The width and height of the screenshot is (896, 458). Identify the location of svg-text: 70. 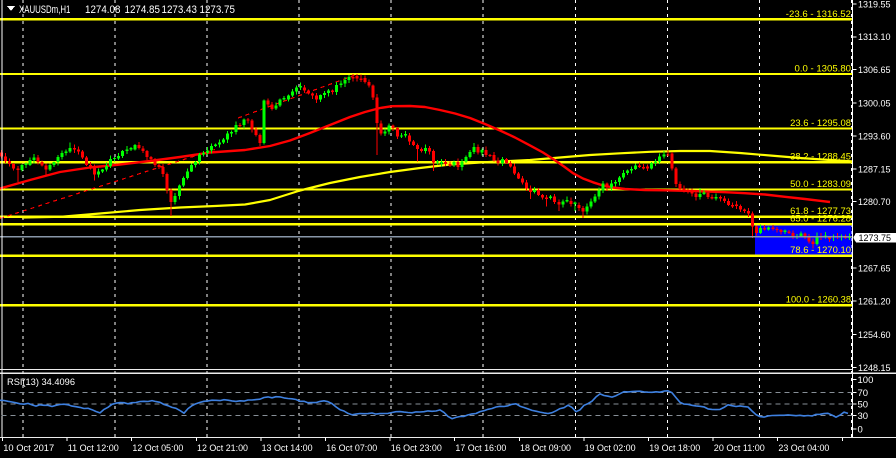
(863, 393).